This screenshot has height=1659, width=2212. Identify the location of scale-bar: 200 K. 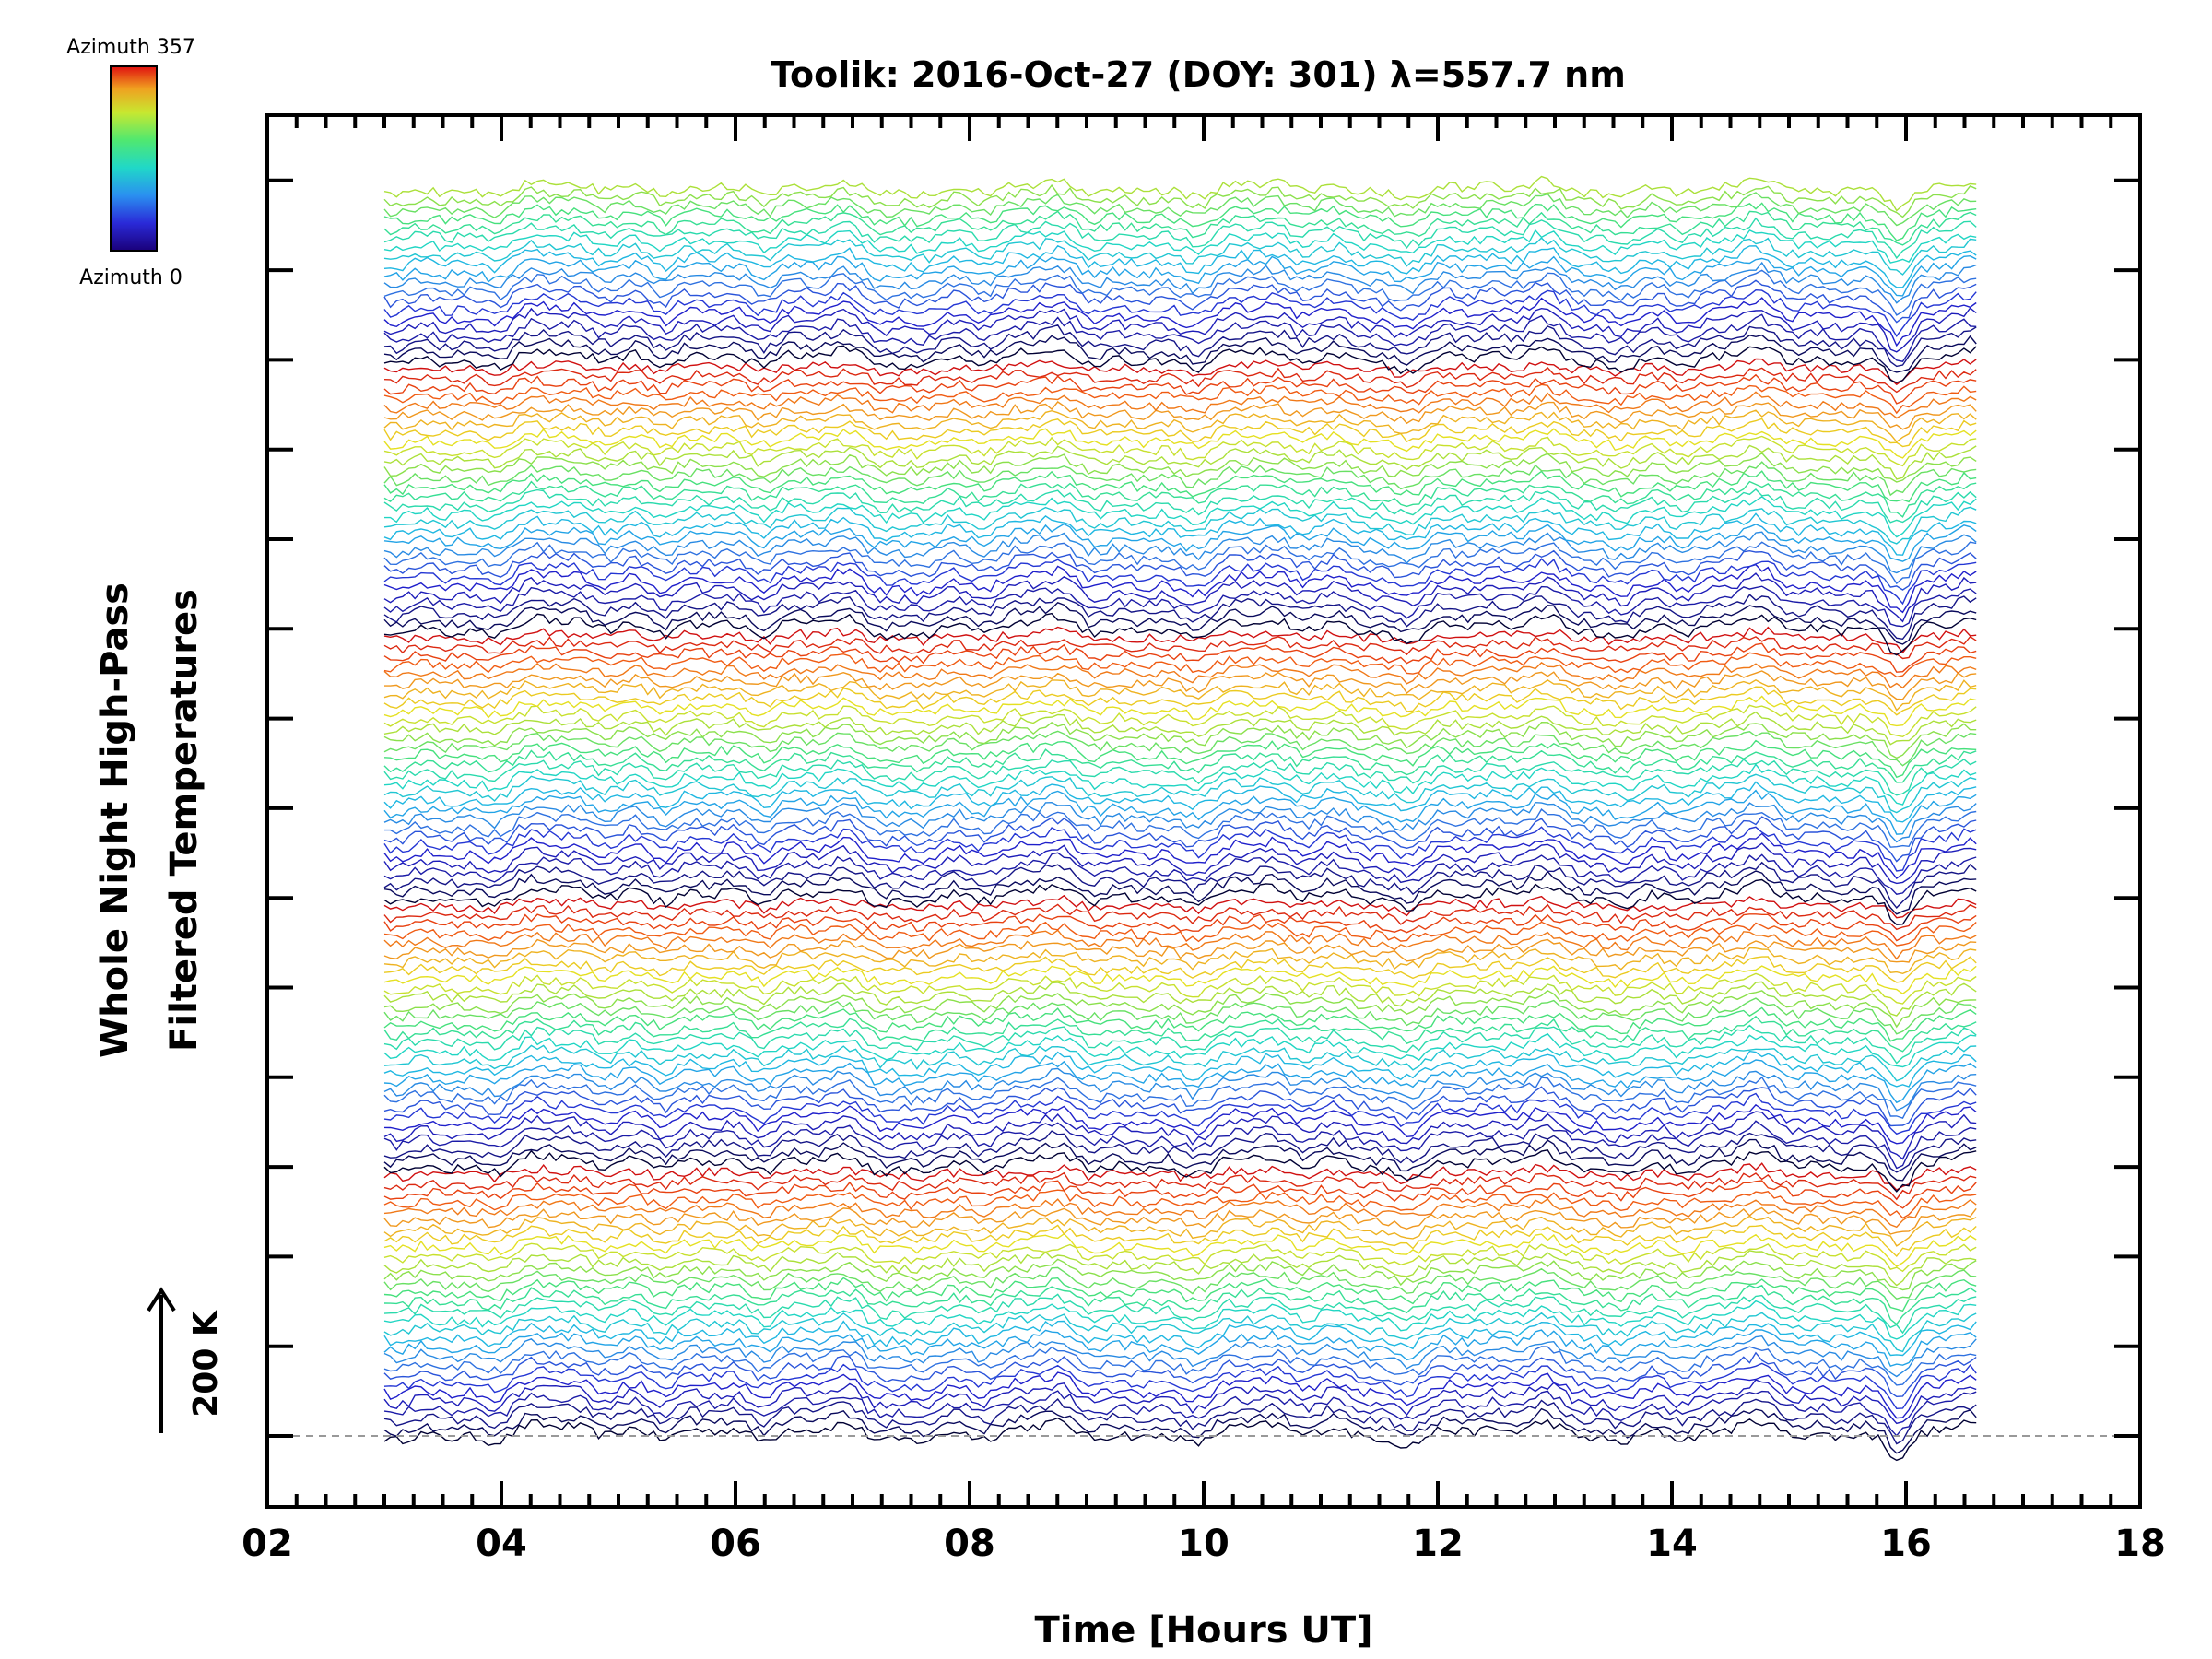
(186, 1360).